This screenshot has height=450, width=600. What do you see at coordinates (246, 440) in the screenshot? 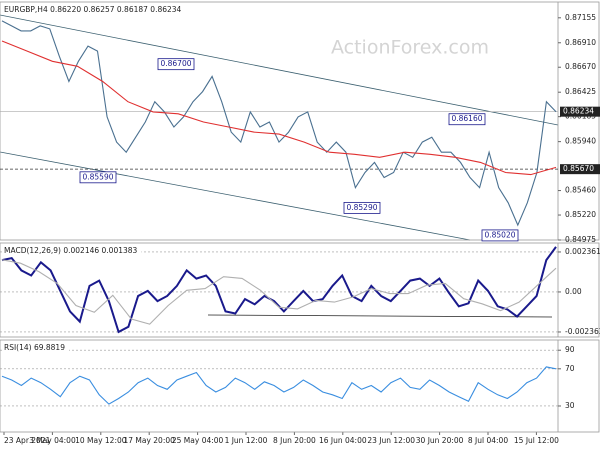
I see `x-tick-label: 1 Jun 12:00` at bounding box center [246, 440].